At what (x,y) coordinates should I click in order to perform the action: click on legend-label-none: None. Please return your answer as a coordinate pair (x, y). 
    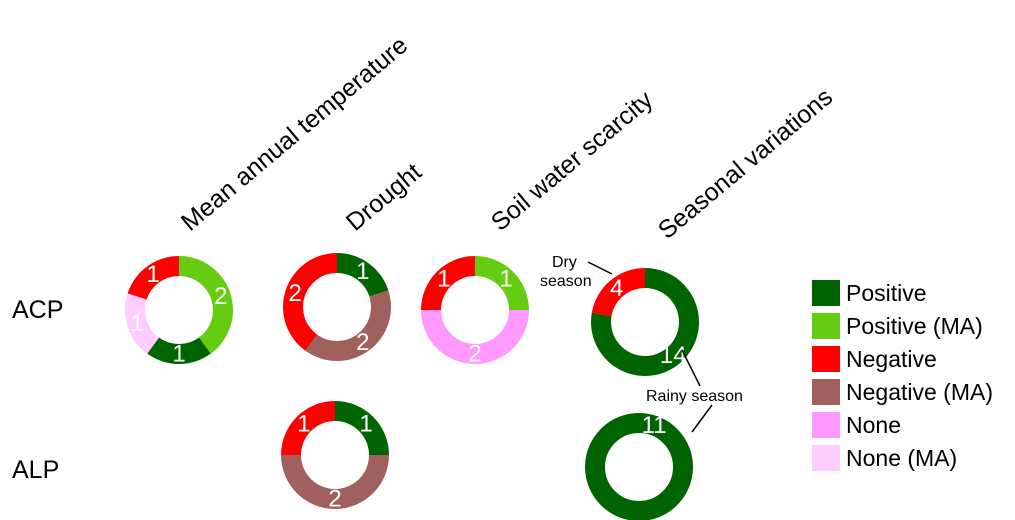
    Looking at the image, I should click on (873, 425).